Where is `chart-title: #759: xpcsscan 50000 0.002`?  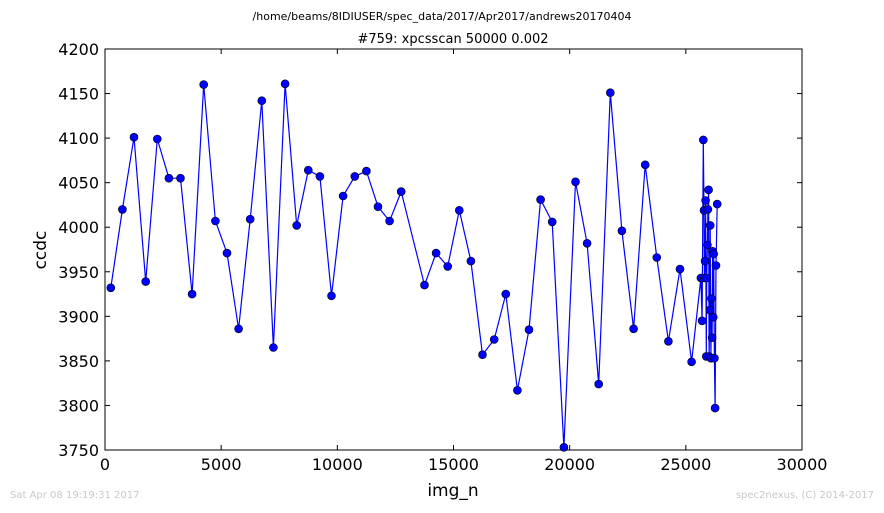 chart-title: #759: xpcsscan 50000 0.002 is located at coordinates (452, 39).